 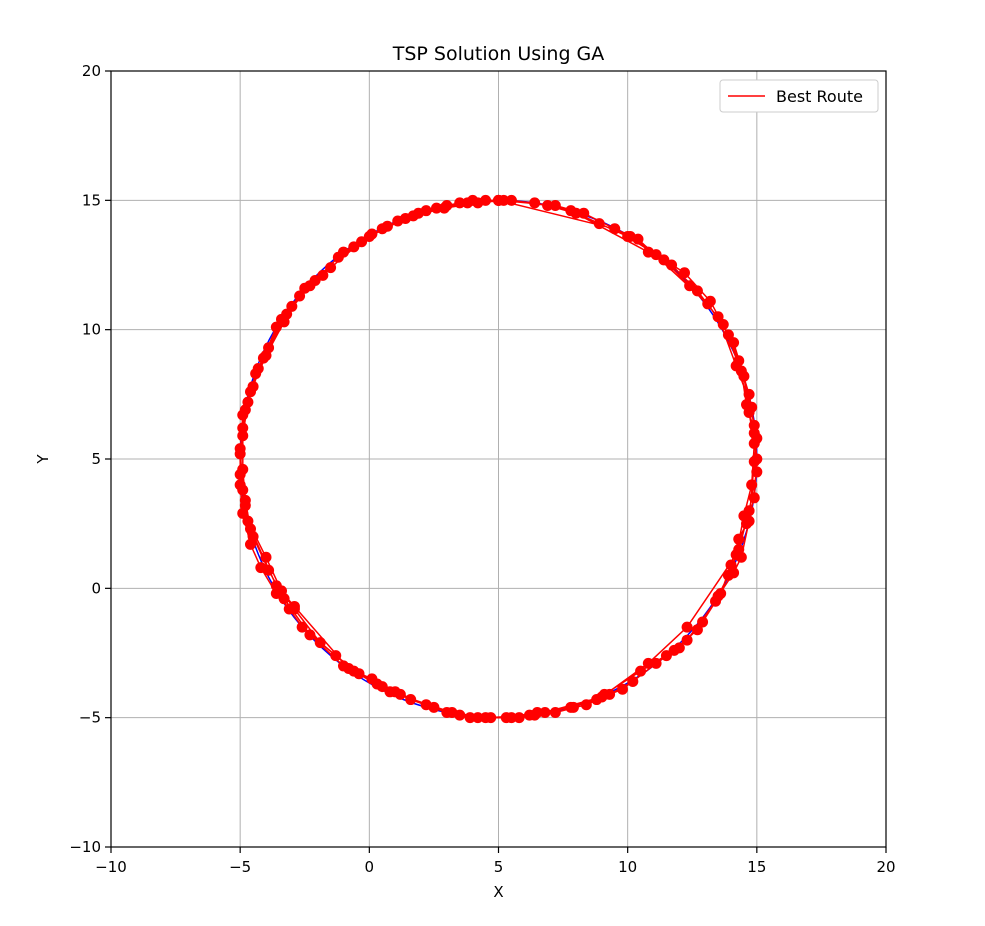 What do you see at coordinates (498, 54) in the screenshot?
I see `chart-title: TSP Solution Using GA` at bounding box center [498, 54].